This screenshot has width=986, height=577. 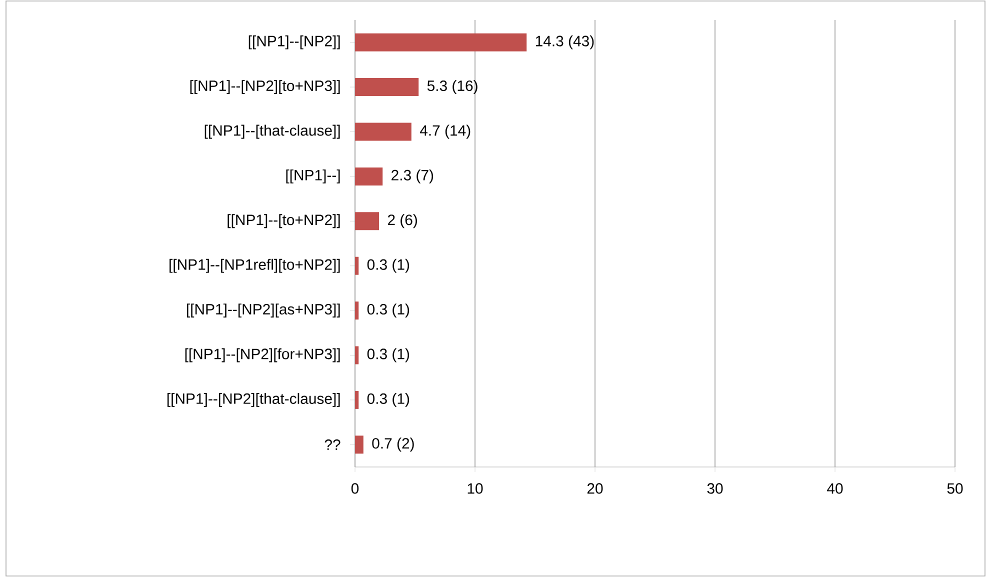 What do you see at coordinates (565, 42) in the screenshot?
I see `data-label: 14.3 (43)` at bounding box center [565, 42].